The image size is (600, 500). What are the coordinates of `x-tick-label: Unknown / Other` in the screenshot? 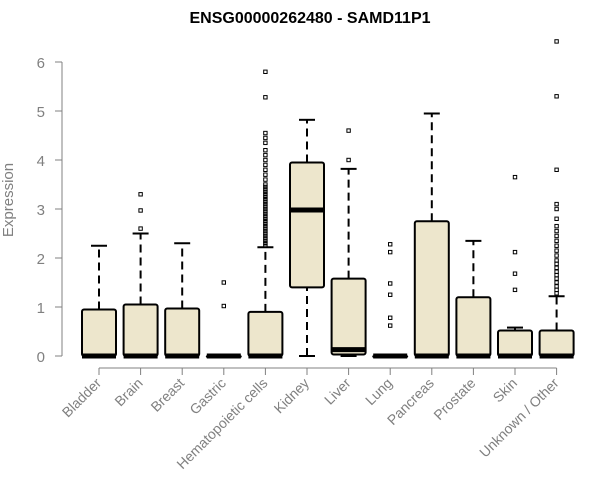 It's located at (519, 418).